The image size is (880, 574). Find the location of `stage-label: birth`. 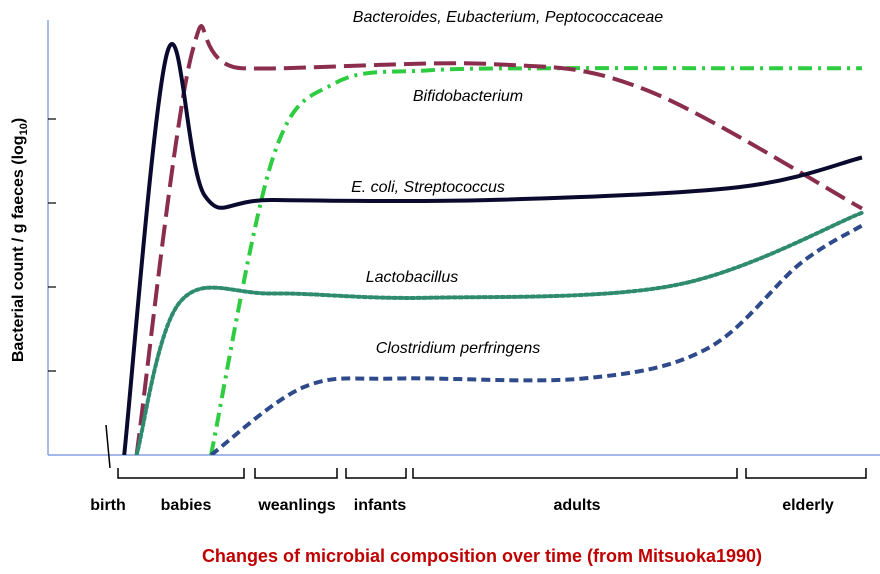

stage-label: birth is located at coordinates (108, 505).